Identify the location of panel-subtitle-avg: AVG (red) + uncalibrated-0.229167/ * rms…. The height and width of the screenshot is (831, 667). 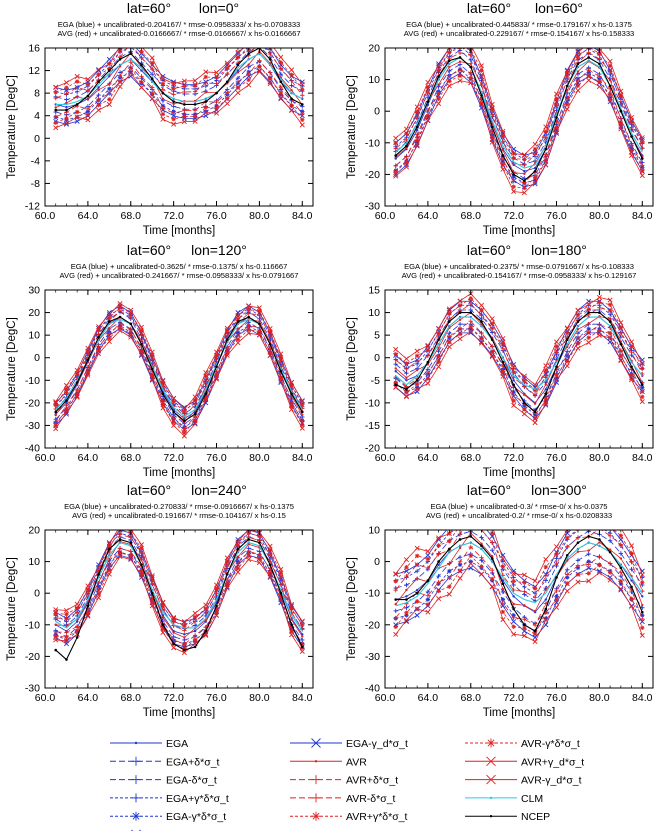
(519, 33).